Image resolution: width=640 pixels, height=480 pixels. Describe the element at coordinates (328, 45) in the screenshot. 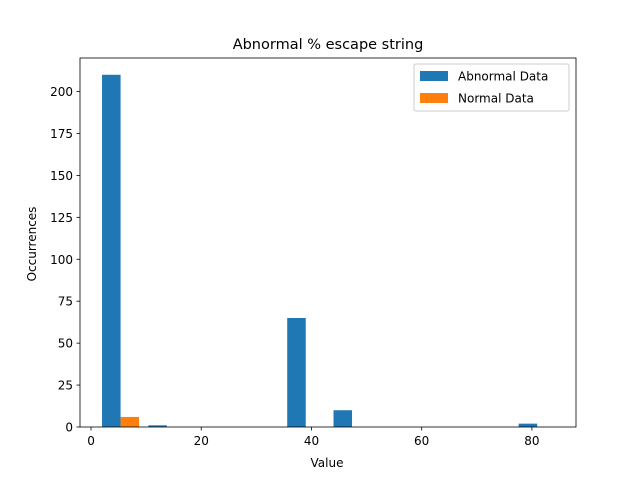

I see `chart-title: Abnormal % escape string` at that location.